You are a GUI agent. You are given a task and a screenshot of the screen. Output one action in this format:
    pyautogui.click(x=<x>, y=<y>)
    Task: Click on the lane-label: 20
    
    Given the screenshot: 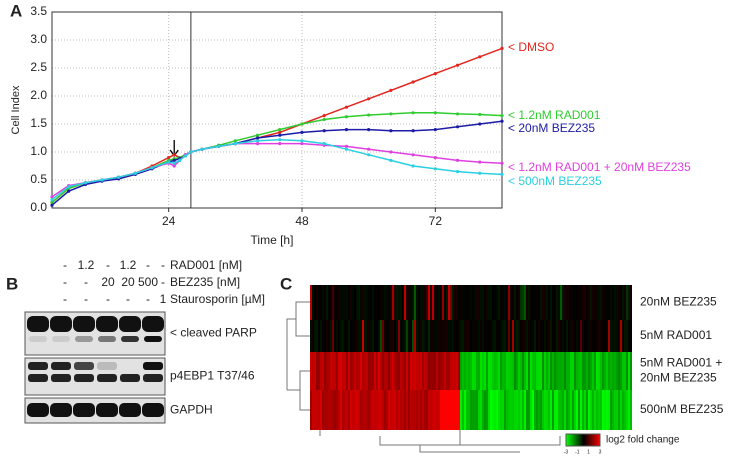 What is the action you would take?
    pyautogui.click(x=108, y=282)
    